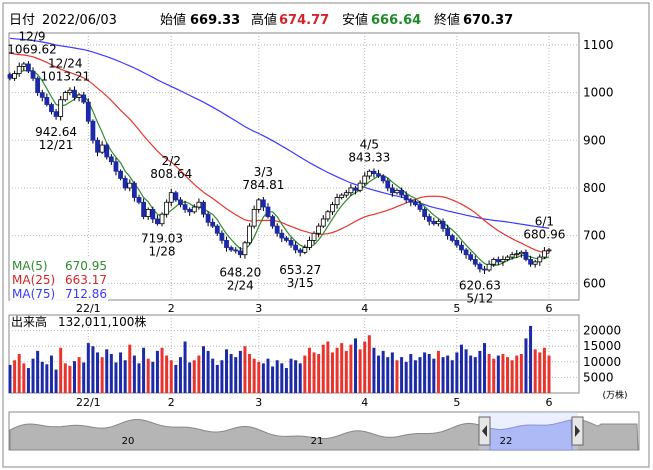  I want to click on navigator-right-handle, so click(577, 431).